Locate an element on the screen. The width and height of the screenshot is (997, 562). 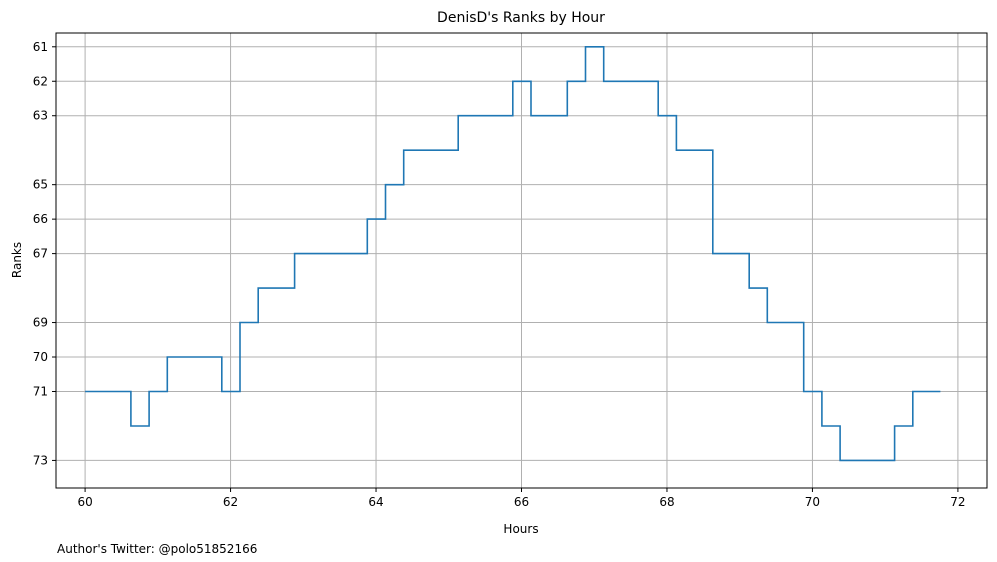
y-tick-label: 67 is located at coordinates (40, 254).